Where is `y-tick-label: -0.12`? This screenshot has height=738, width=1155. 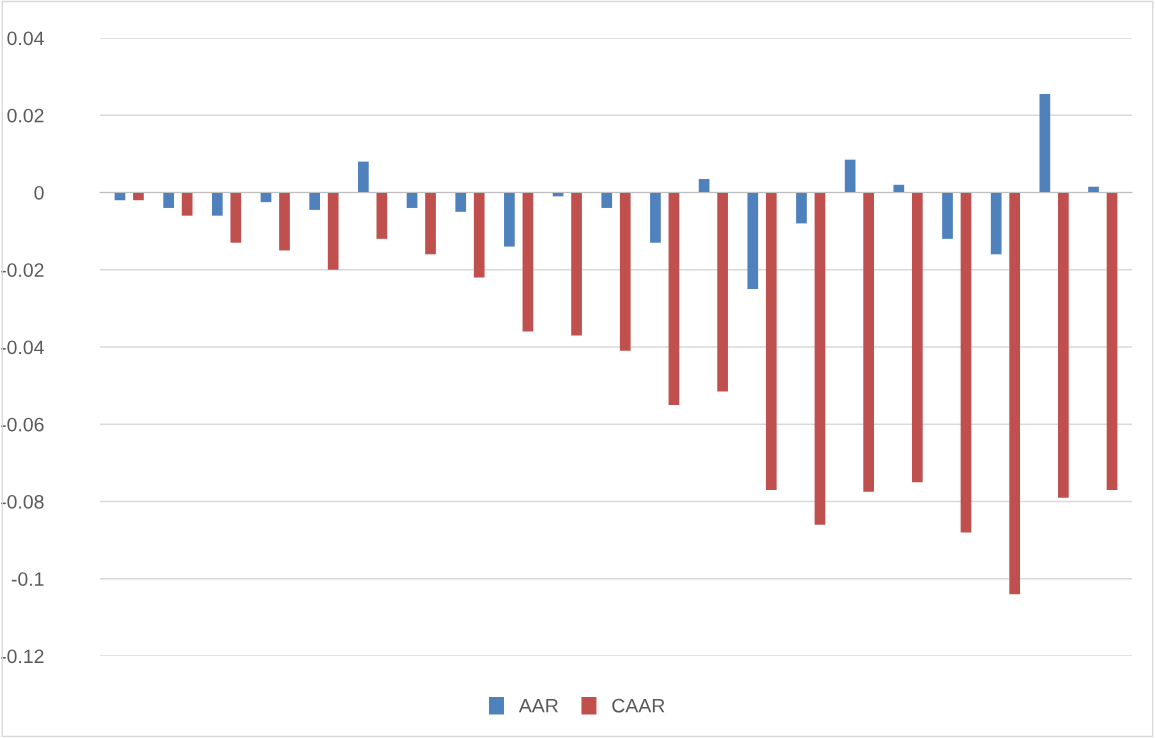
y-tick-label: -0.12 is located at coordinates (22, 656).